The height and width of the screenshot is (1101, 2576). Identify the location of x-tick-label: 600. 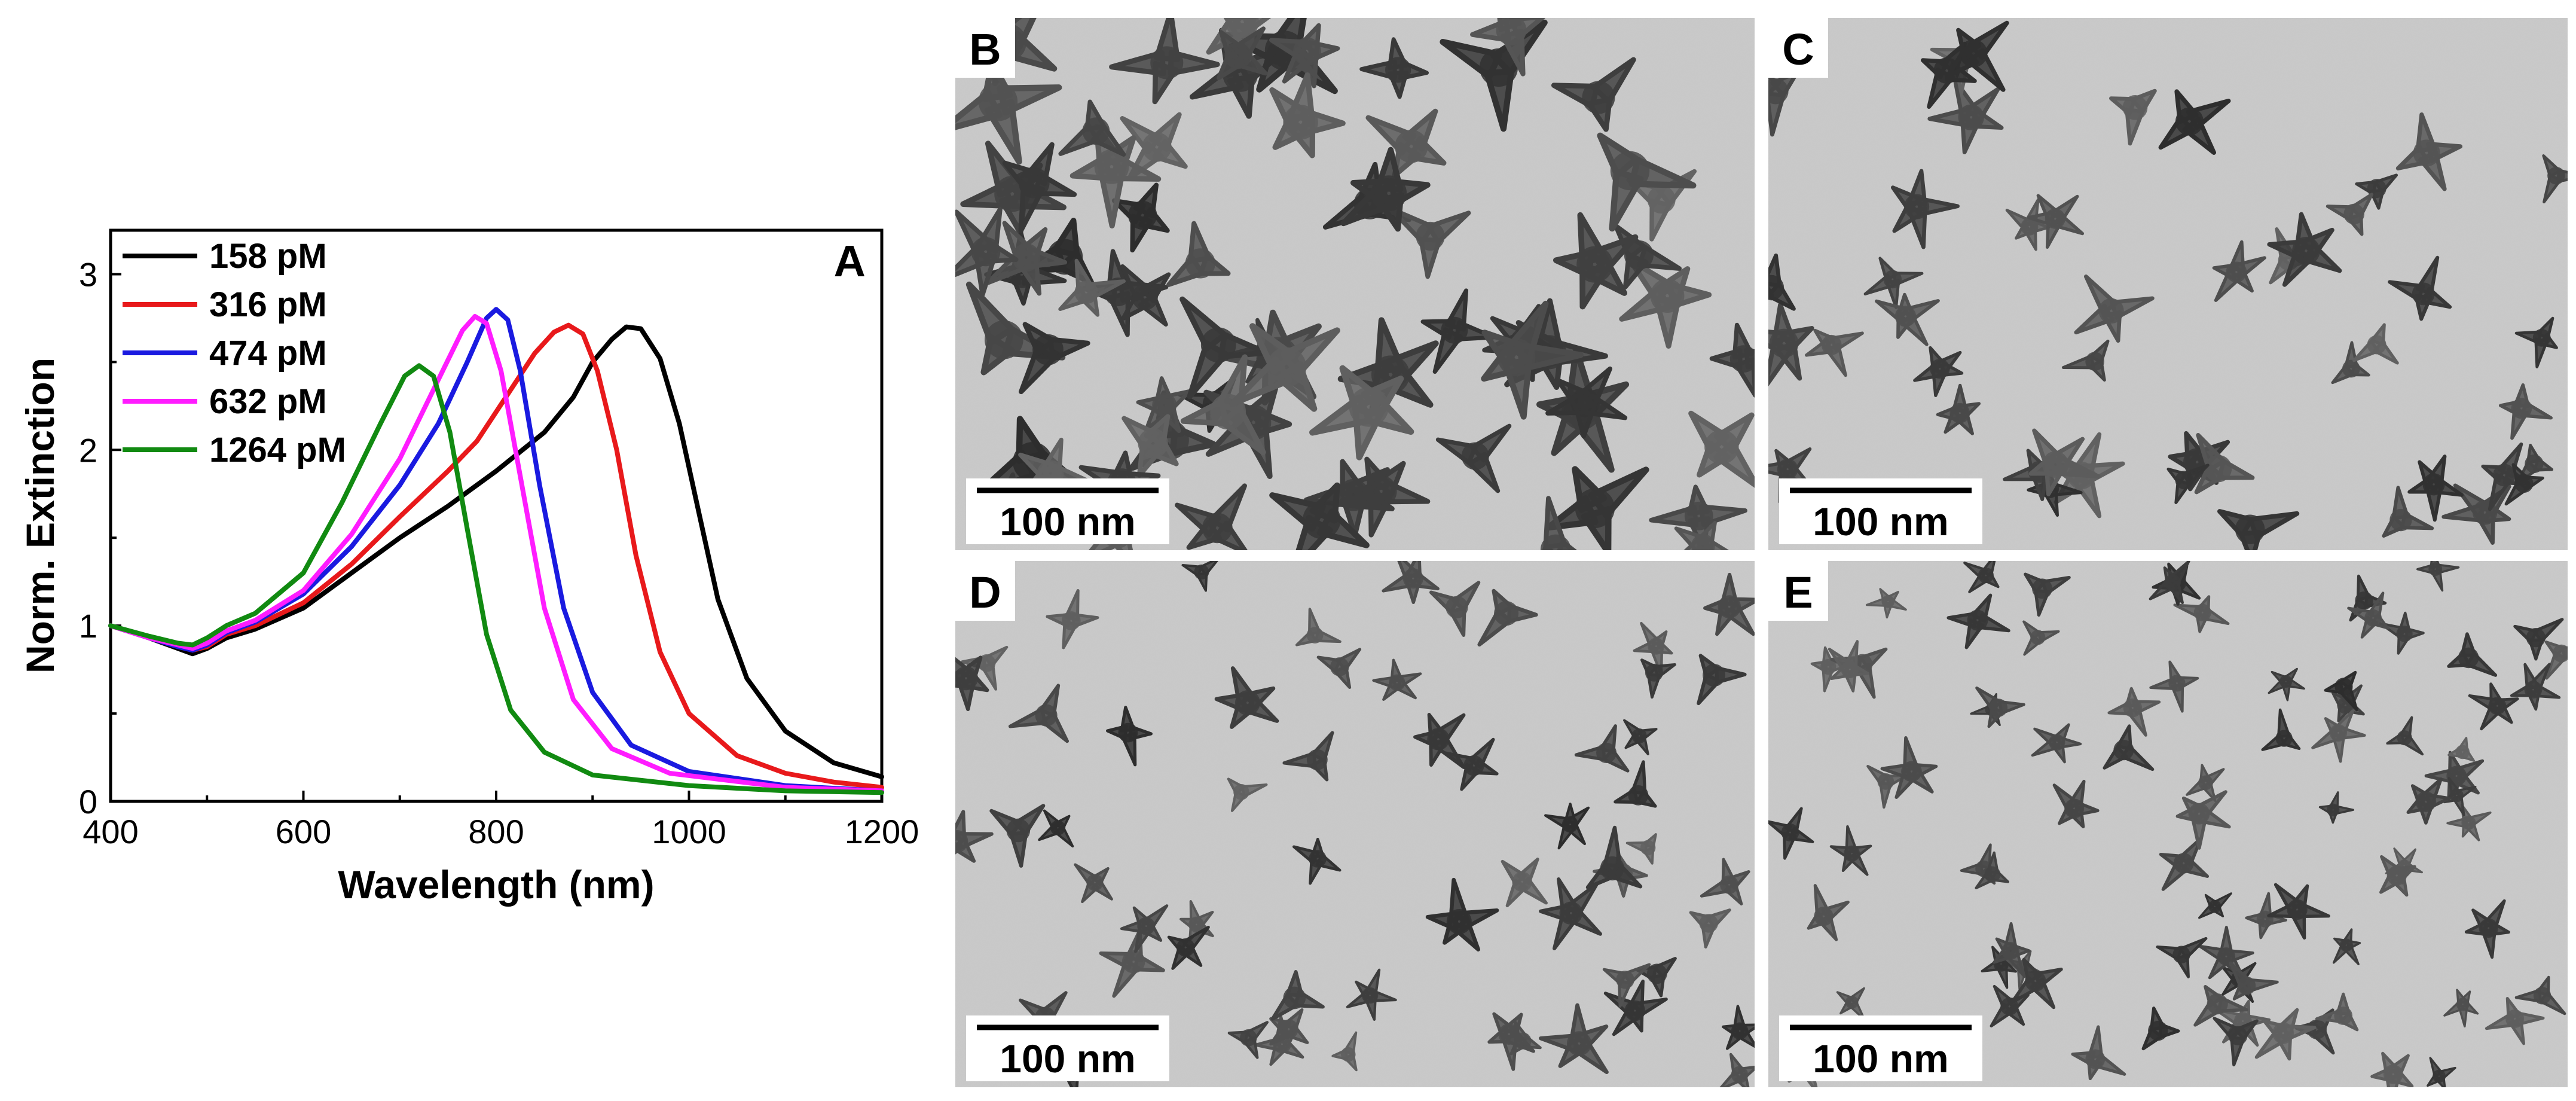
(303, 831).